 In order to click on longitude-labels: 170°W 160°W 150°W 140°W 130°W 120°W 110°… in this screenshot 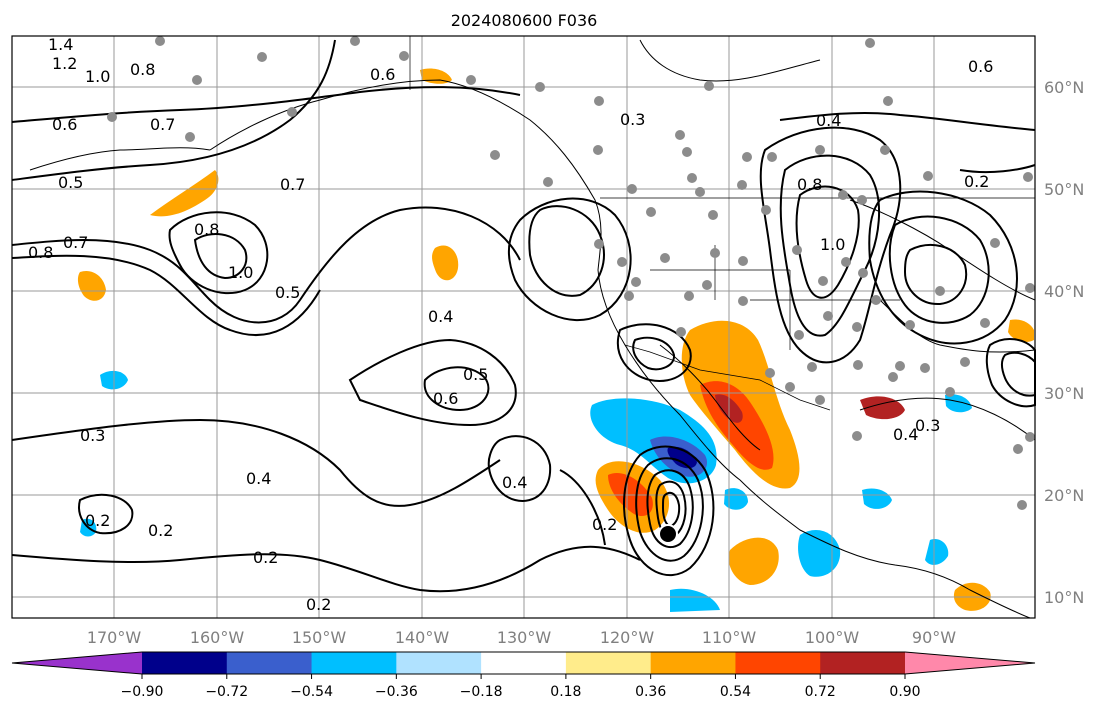, I will do `click(521, 637)`.